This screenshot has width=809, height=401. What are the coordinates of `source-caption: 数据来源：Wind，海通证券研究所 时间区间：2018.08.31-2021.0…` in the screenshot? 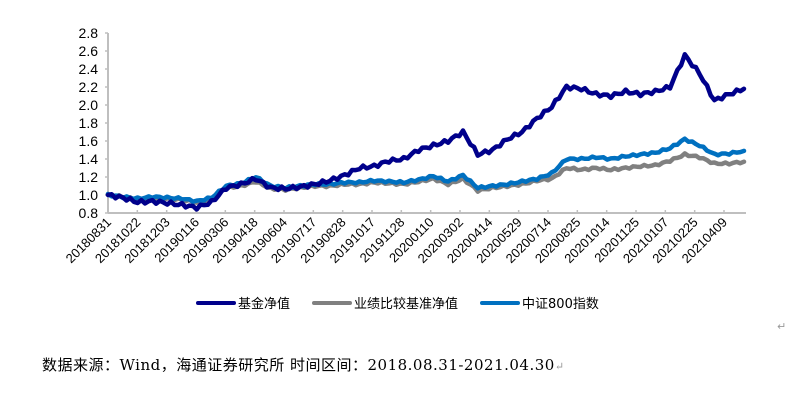 It's located at (303, 364).